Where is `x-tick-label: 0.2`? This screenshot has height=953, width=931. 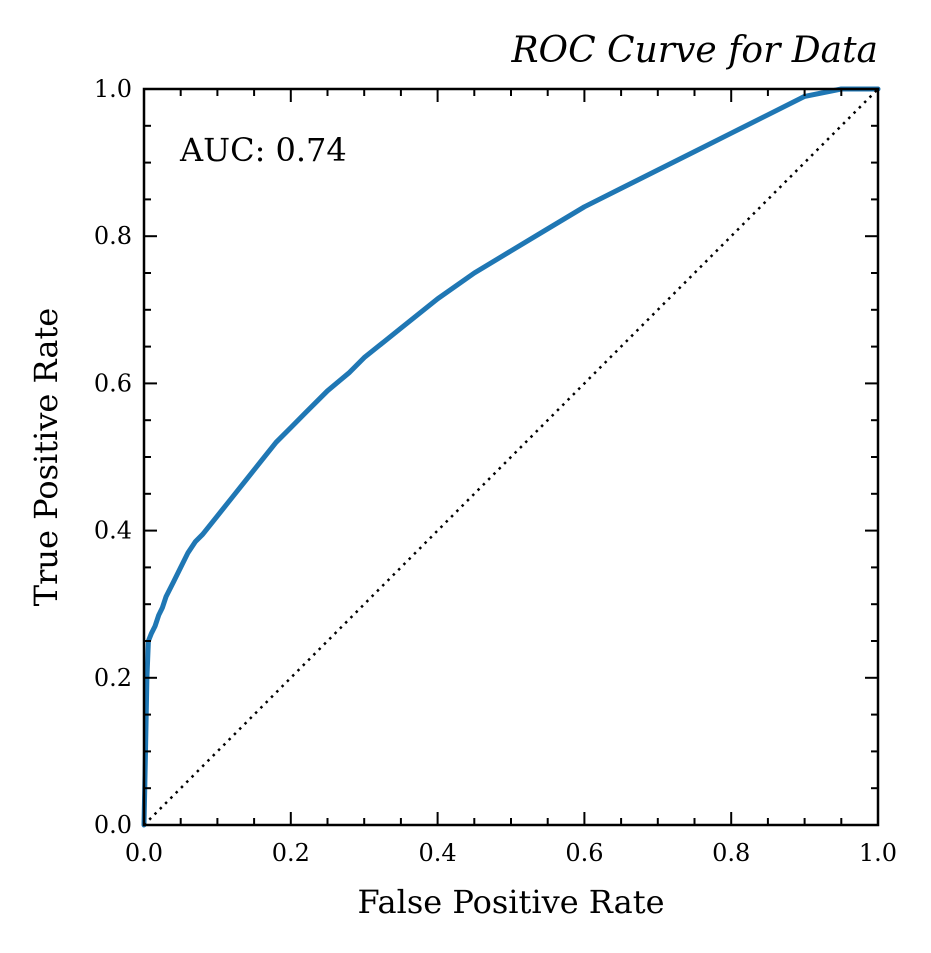 x-tick-label: 0.2 is located at coordinates (291, 853).